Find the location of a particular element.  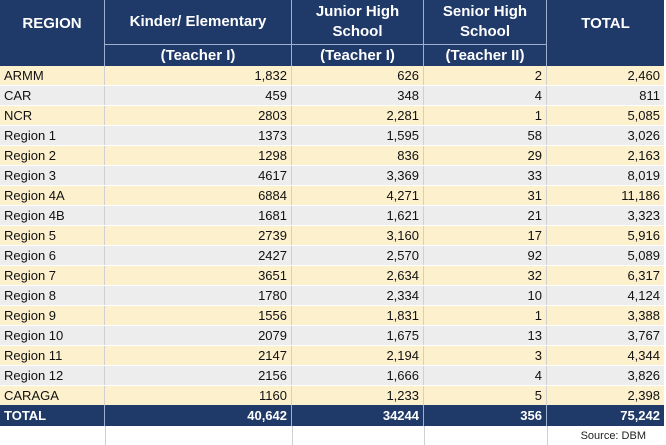

table-row: Region 1 1373 1,595 58 3,026 is located at coordinates (332, 136).